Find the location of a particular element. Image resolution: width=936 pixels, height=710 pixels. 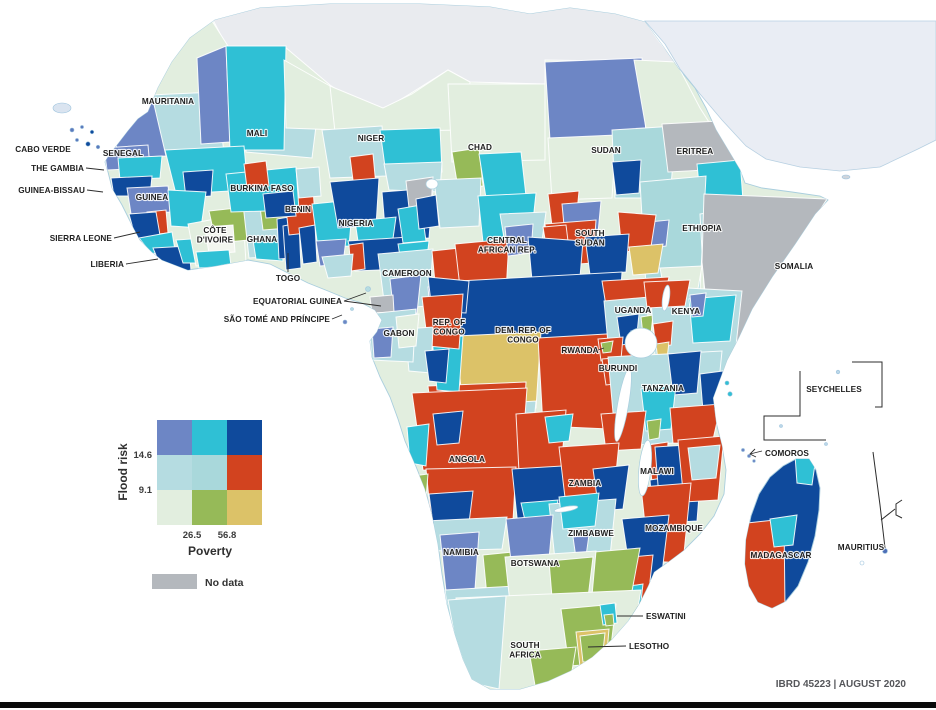

country-label: LESOTHO is located at coordinates (649, 646).